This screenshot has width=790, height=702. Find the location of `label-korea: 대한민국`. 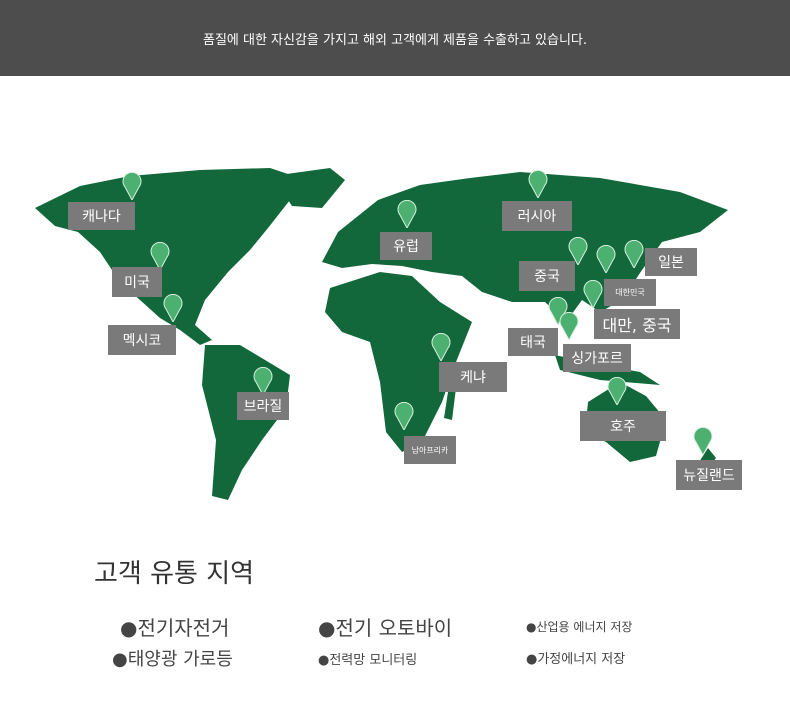

label-korea: 대한민국 is located at coordinates (630, 292).